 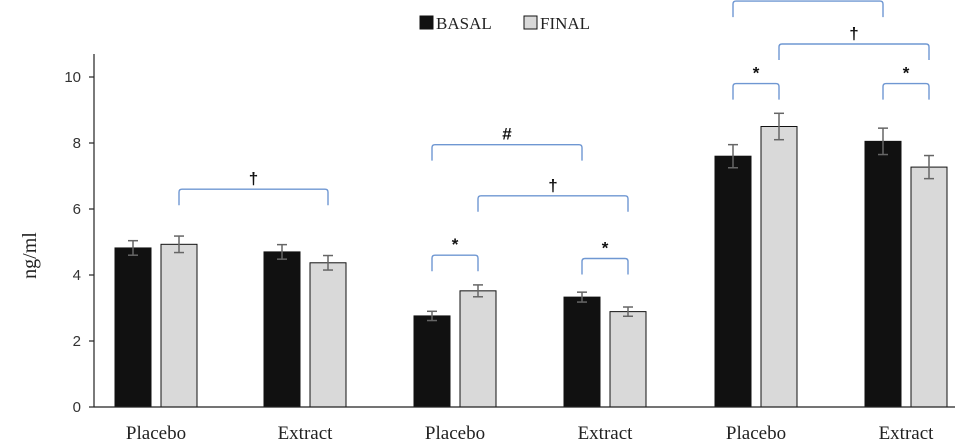 What do you see at coordinates (77, 407) in the screenshot?
I see `y-tick-label: 0` at bounding box center [77, 407].